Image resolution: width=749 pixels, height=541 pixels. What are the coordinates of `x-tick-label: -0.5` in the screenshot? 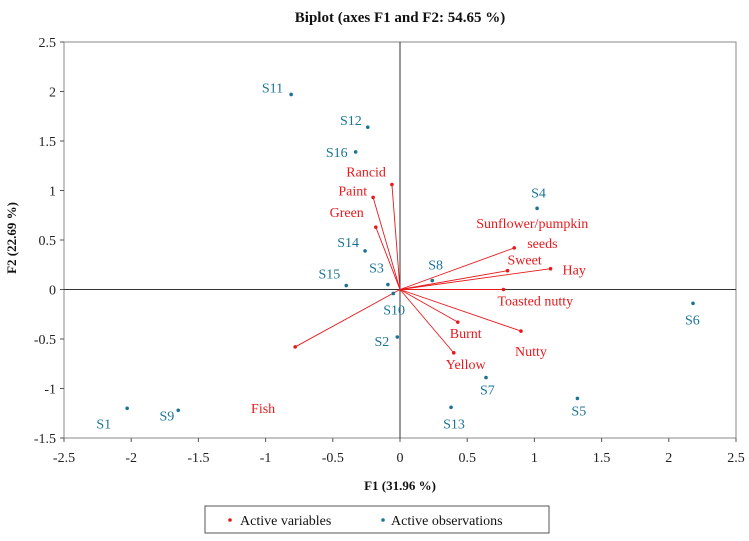 It's located at (333, 458).